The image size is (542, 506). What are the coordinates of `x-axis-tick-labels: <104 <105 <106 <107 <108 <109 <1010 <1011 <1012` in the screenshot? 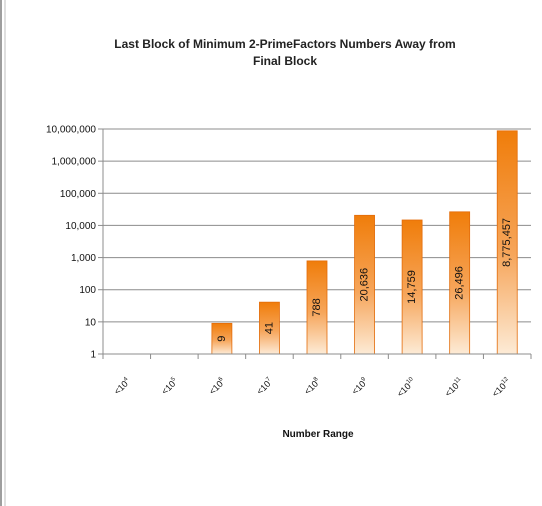 It's located at (312, 387).